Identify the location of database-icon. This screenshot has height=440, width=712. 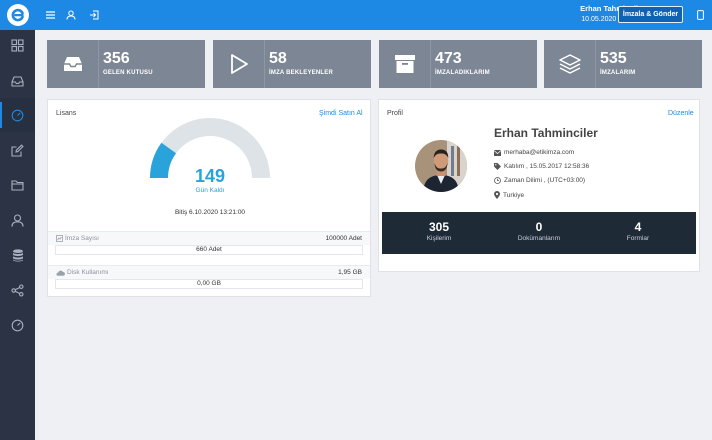
(17, 254).